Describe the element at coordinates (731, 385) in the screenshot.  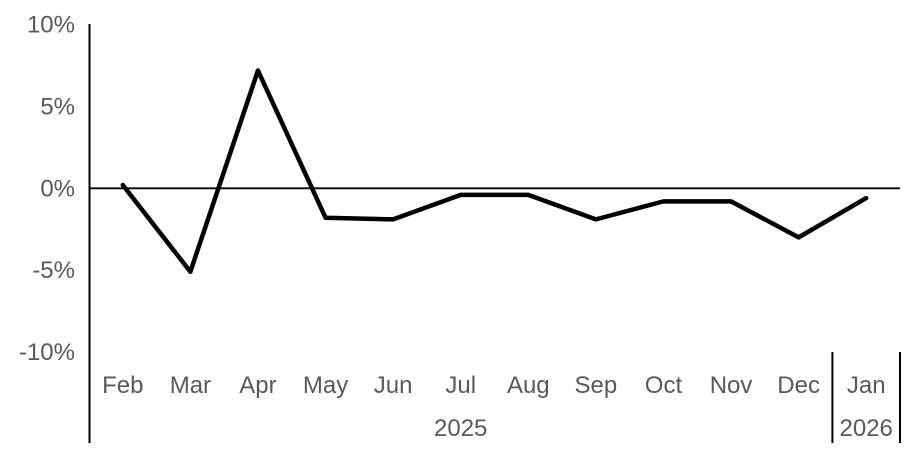
I see `x-axis-month-label: Nov` at that location.